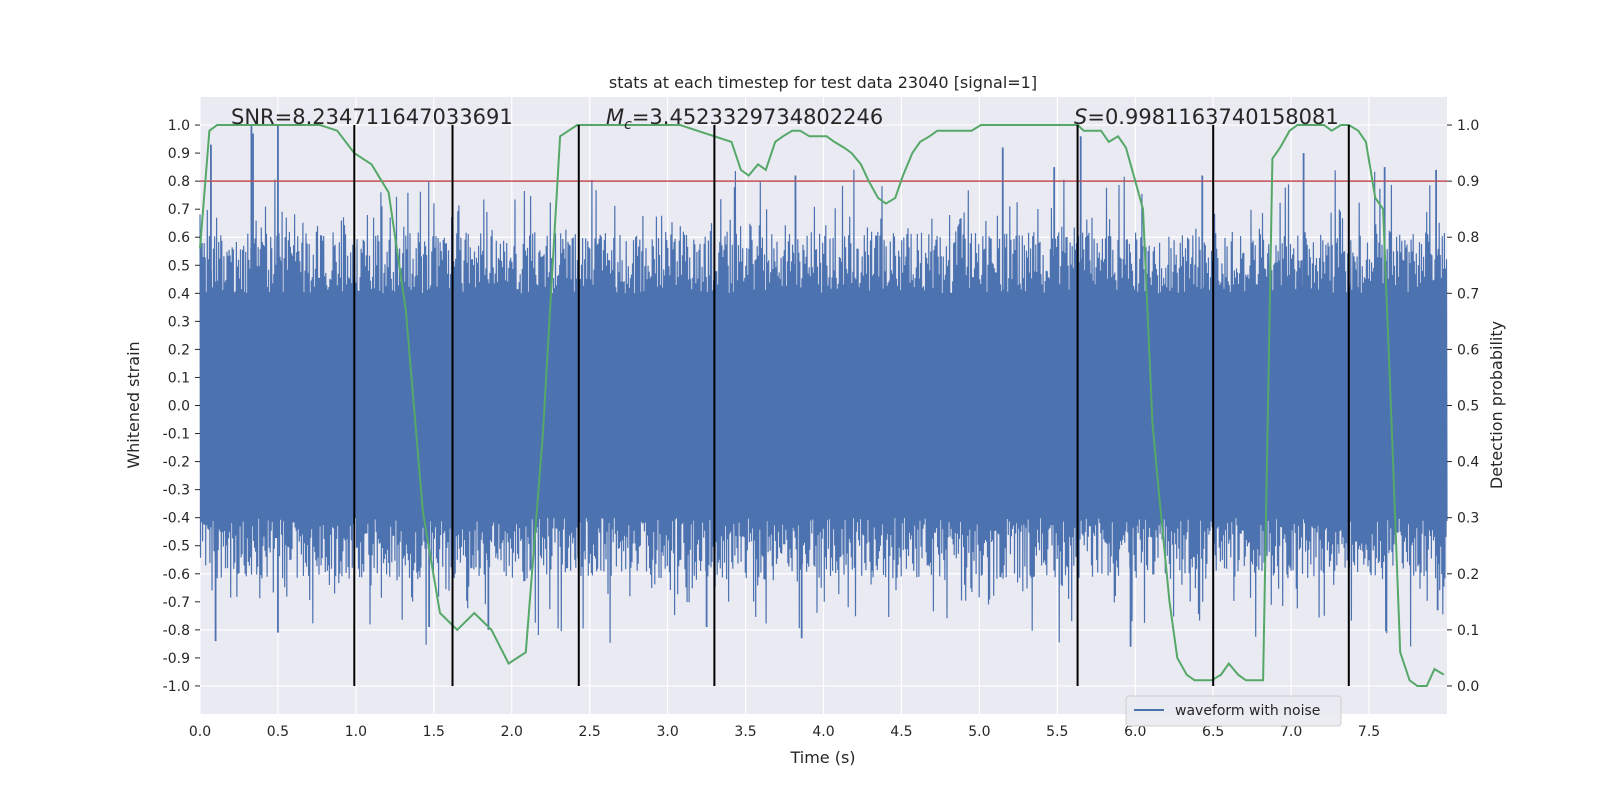  Describe the element at coordinates (822, 757) in the screenshot. I see `x-axis-label: Time (s)` at that location.